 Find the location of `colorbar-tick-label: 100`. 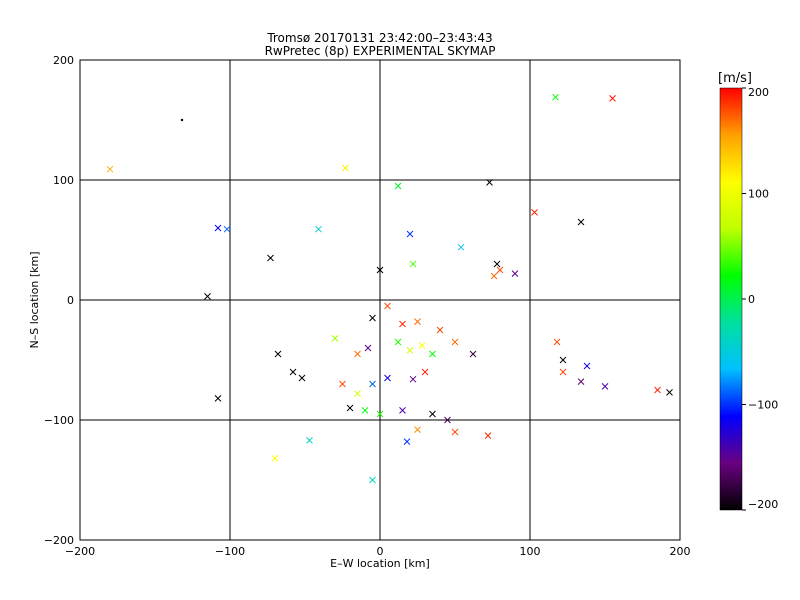

colorbar-tick-label: 100 is located at coordinates (758, 194).